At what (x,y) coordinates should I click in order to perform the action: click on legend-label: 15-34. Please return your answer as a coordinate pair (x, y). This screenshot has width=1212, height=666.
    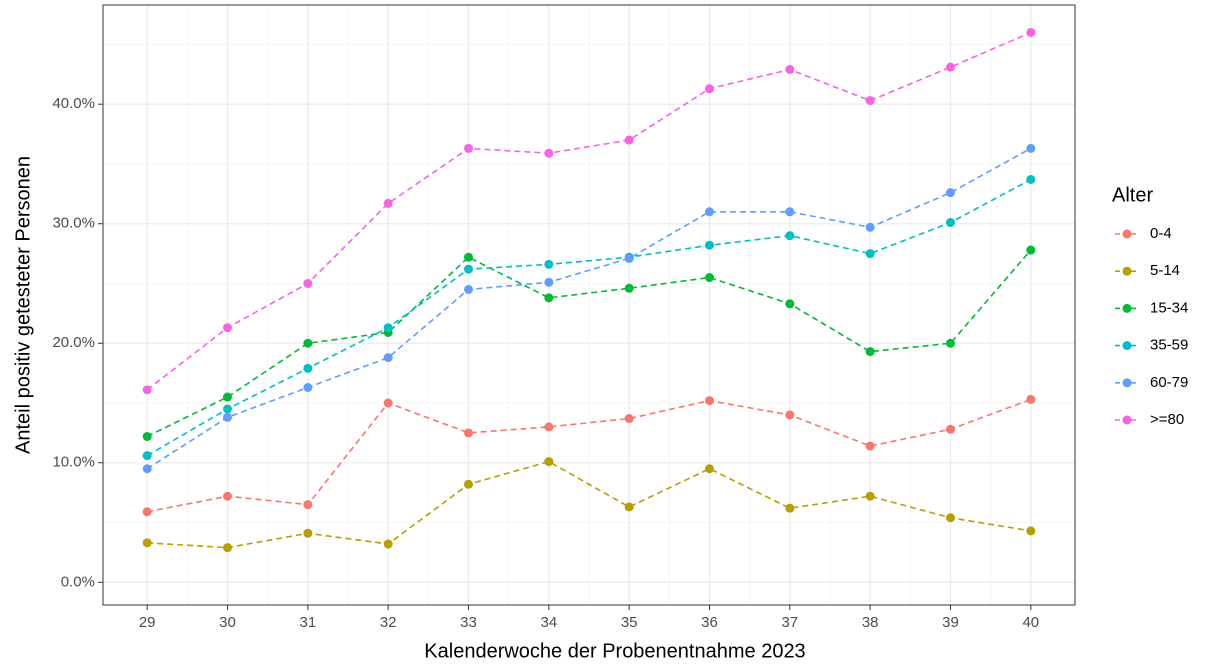
    Looking at the image, I should click on (1169, 307).